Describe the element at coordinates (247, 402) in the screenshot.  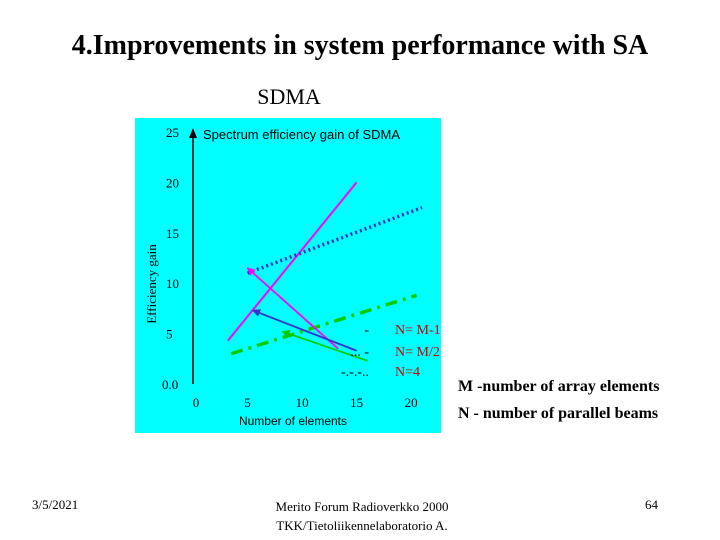
I see `x-tick-label: 5` at that location.